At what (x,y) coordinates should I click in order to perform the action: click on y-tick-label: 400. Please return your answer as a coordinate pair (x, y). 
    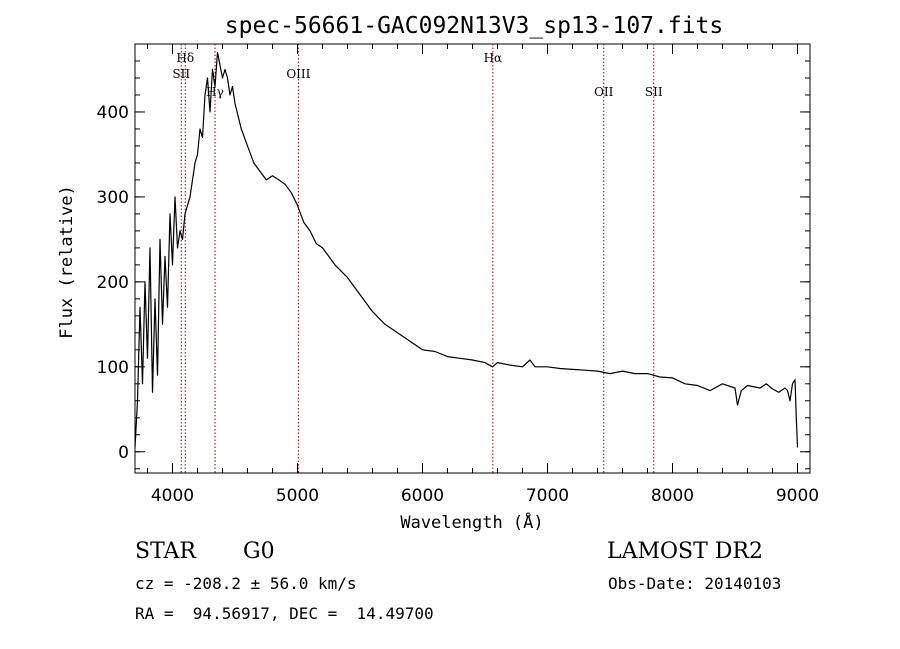
    Looking at the image, I should click on (113, 113).